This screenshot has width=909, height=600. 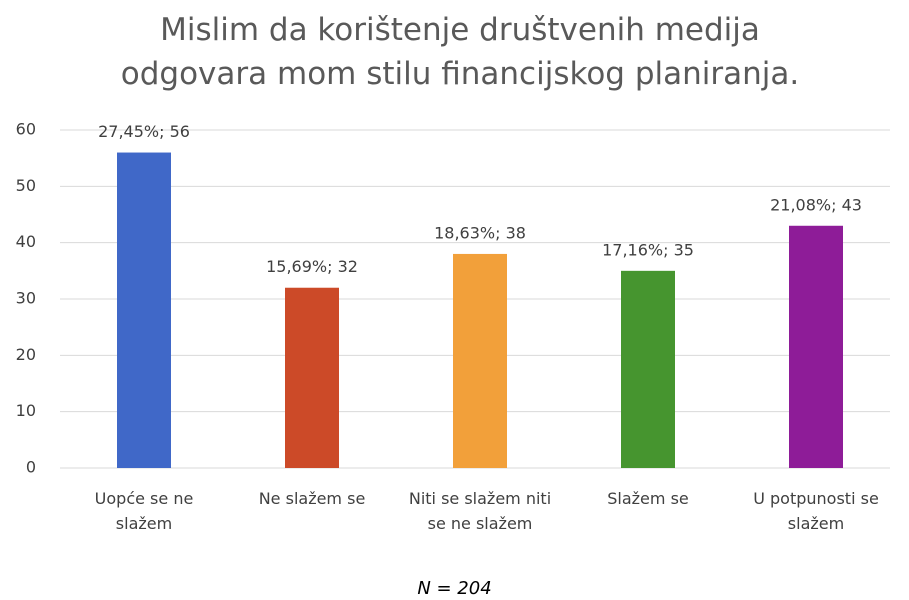 What do you see at coordinates (480, 511) in the screenshot?
I see `x-tick-label: Niti se slažem niti se ne slažem` at bounding box center [480, 511].